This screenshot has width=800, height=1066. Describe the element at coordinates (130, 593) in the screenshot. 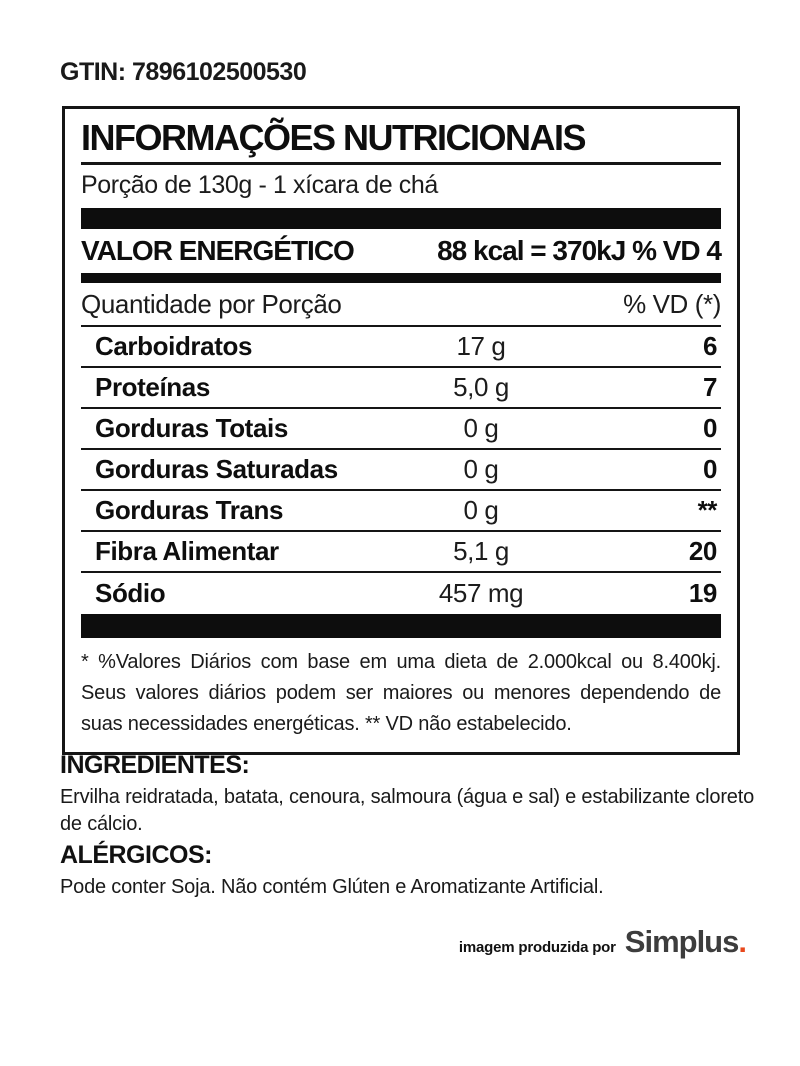

I see `nutrient-name: Sódio` at that location.